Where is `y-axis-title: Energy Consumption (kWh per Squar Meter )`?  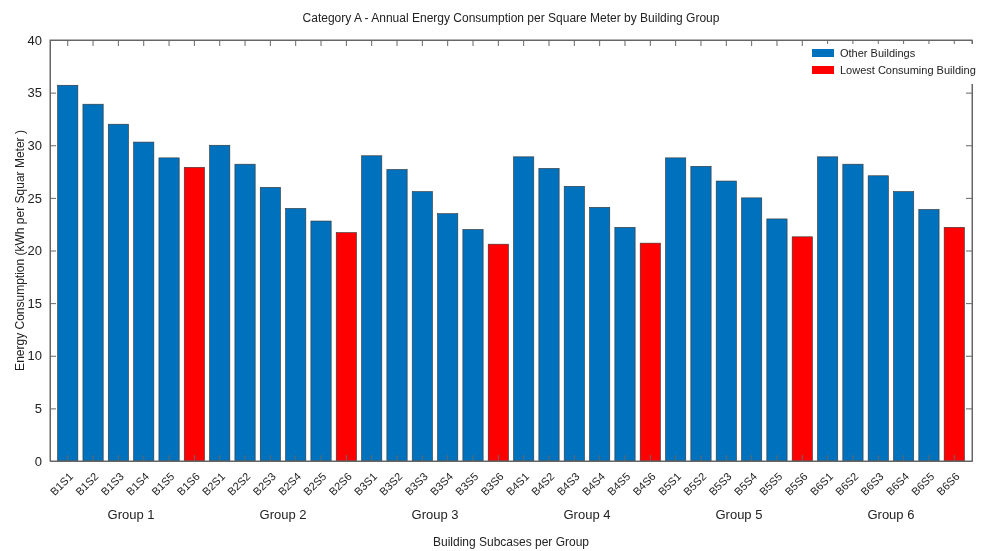
y-axis-title: Energy Consumption (kWh per Squar Meter ) is located at coordinates (20, 250).